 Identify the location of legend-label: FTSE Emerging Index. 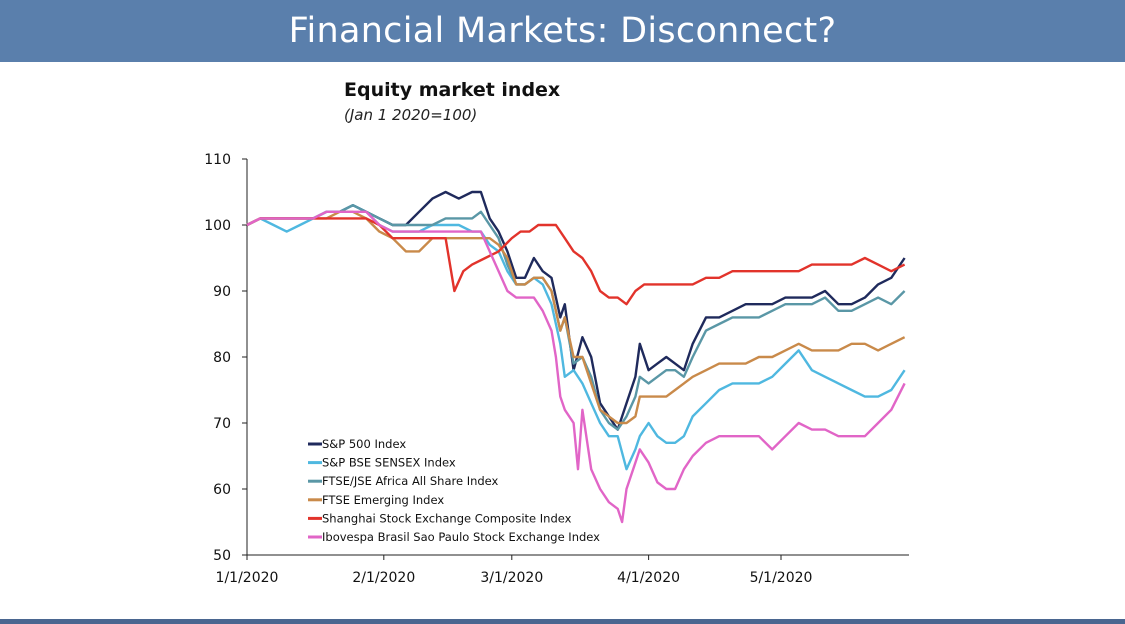
(383, 500).